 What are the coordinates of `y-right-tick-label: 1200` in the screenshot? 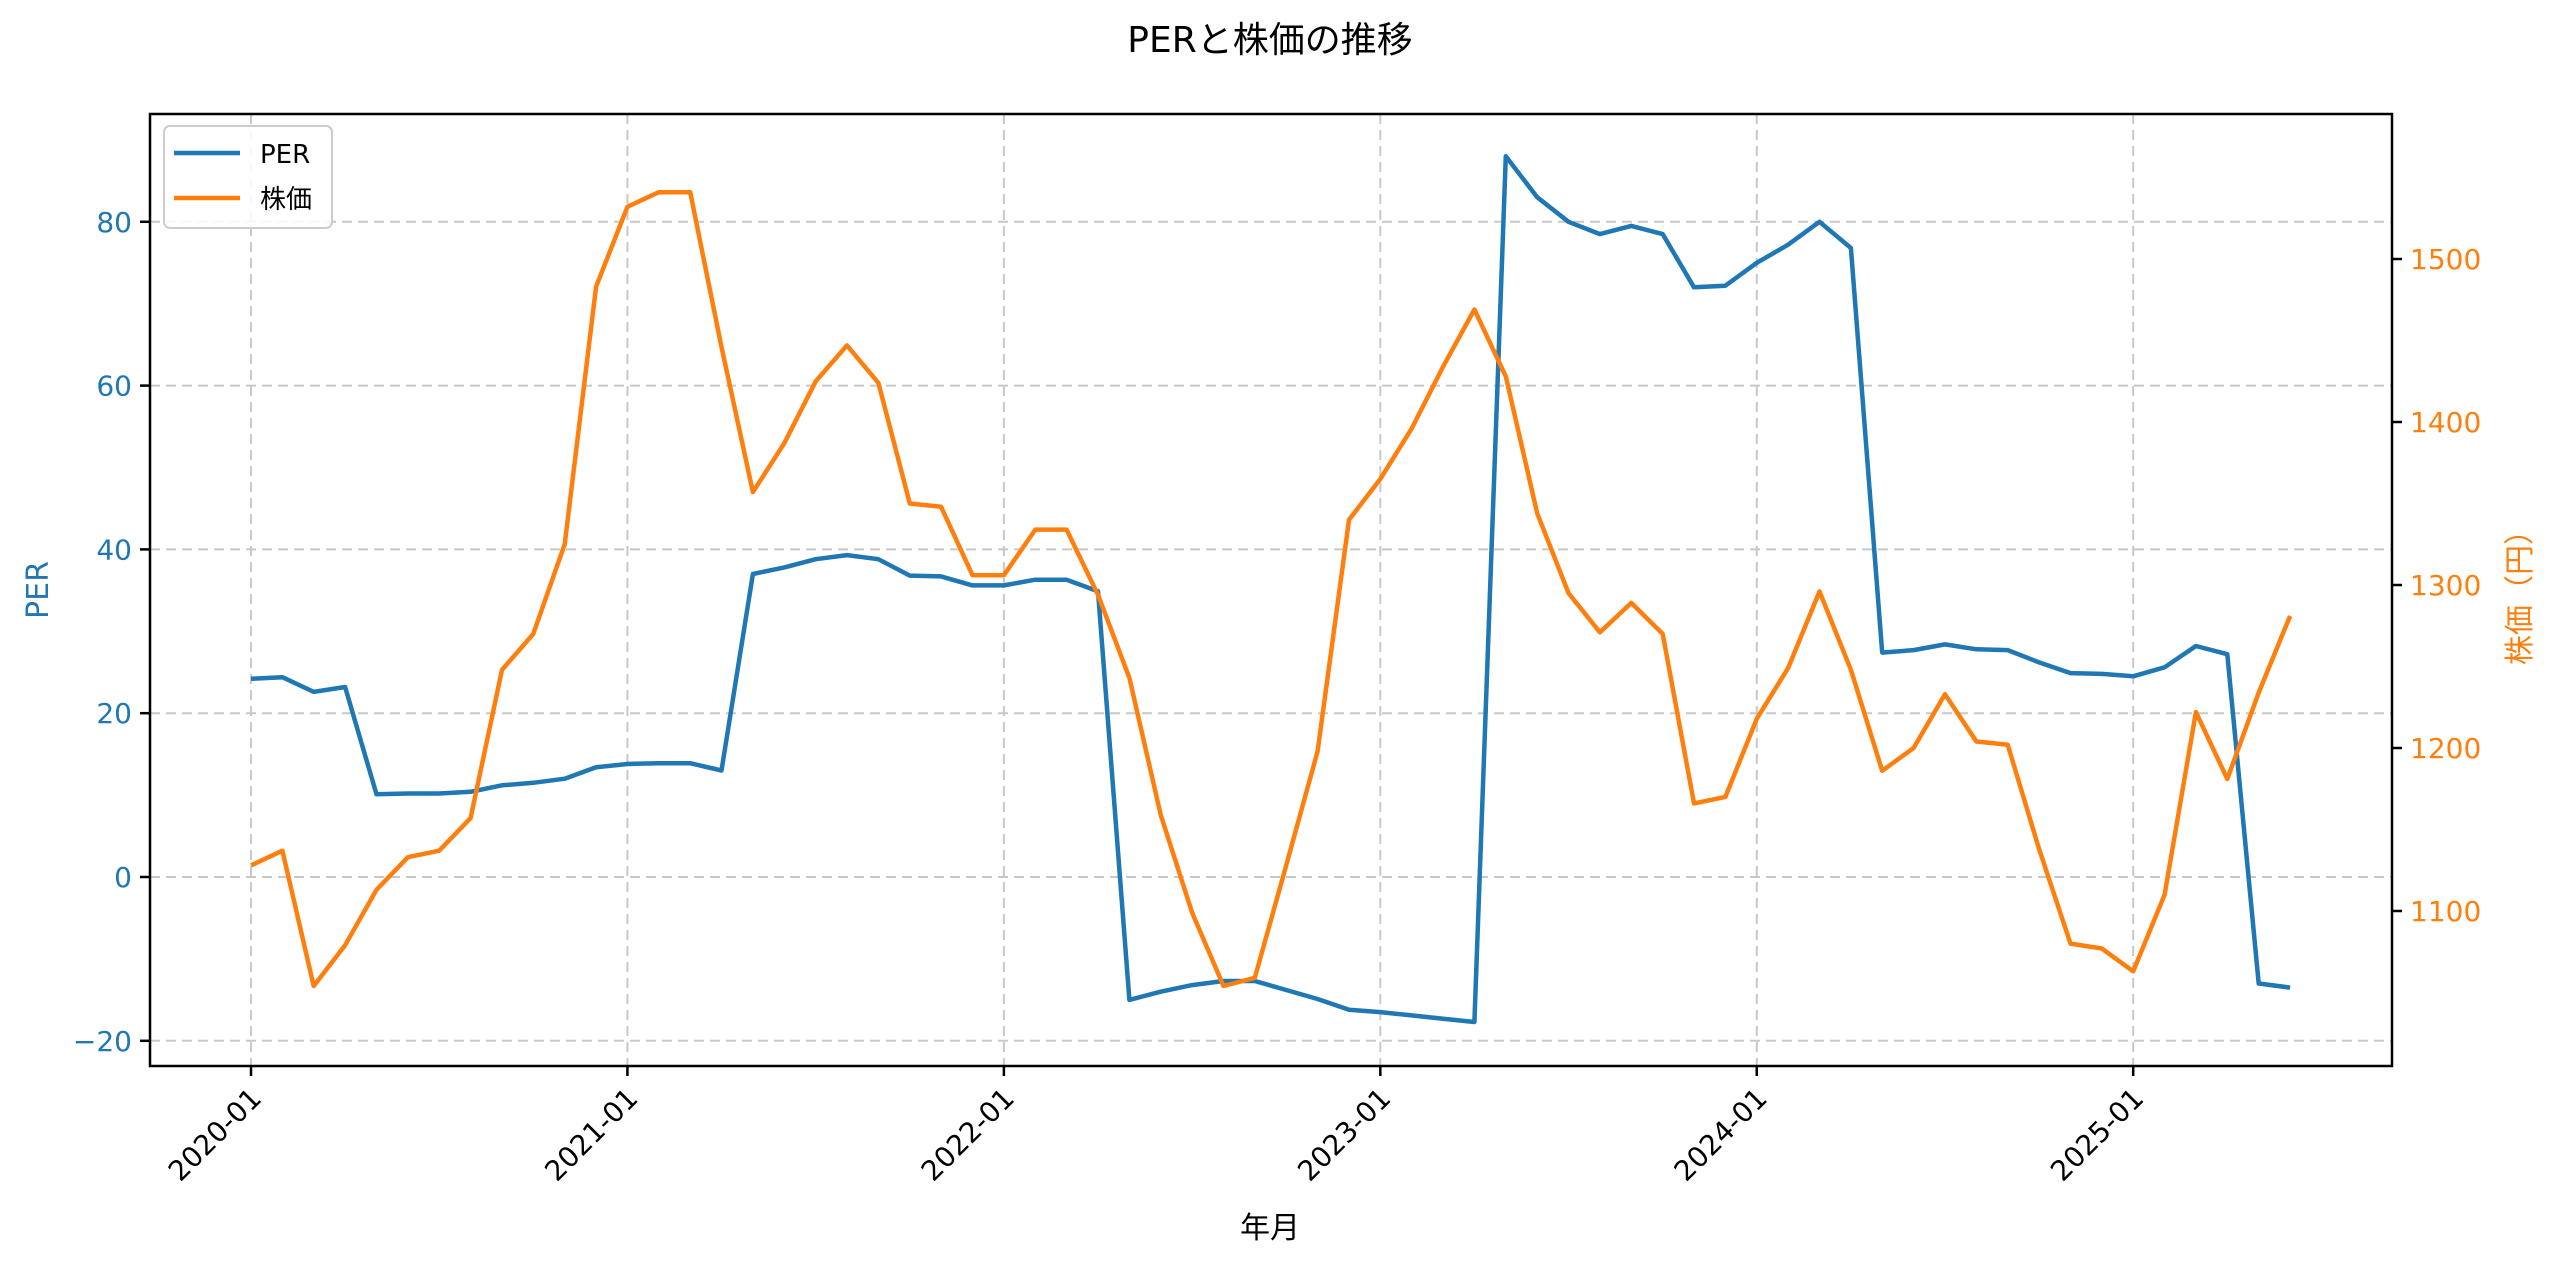 It's located at (2445, 748).